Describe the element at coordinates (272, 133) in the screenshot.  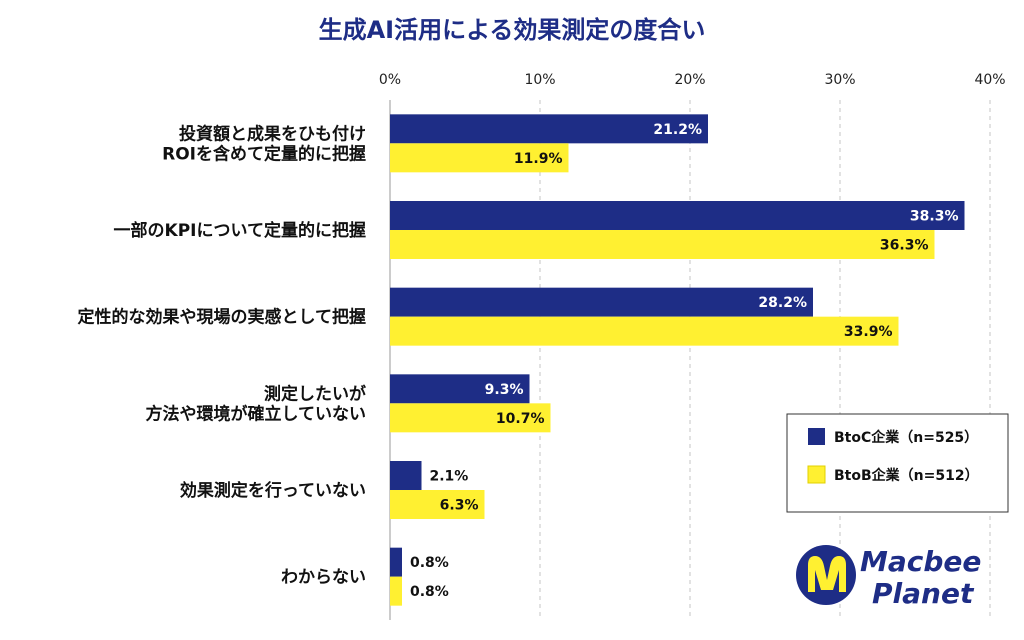
I see `category-label: 投資額と成果をひも付け` at that location.